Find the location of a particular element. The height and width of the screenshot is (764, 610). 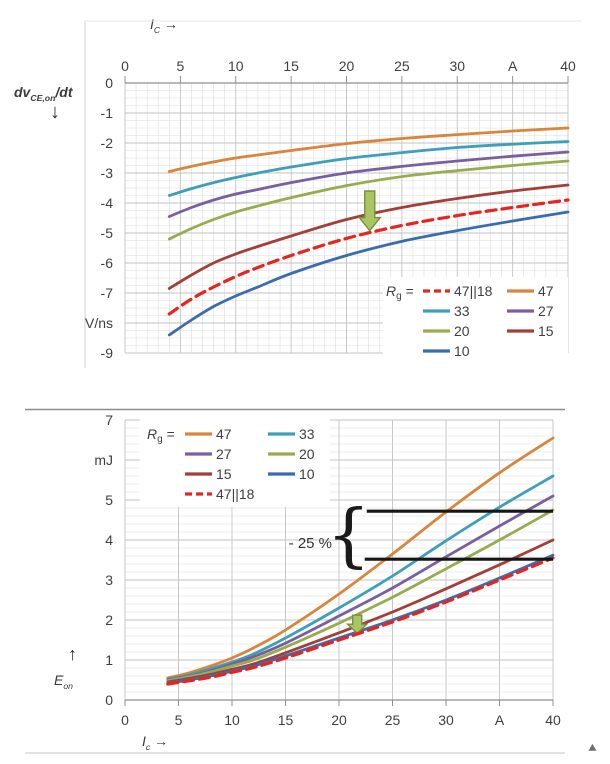

y-tick--5: -5 is located at coordinates (107, 233).